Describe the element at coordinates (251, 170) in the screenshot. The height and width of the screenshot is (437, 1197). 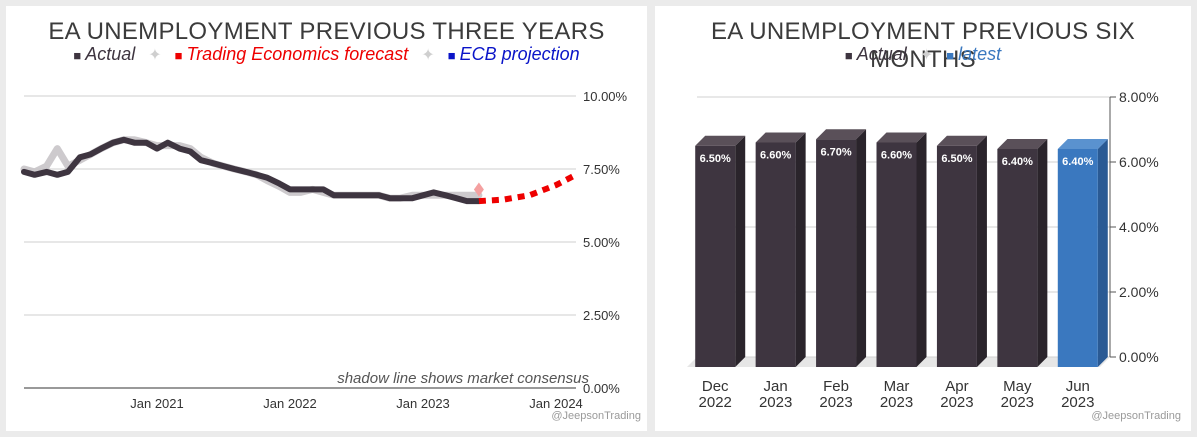
I see `actual-series-line` at that location.